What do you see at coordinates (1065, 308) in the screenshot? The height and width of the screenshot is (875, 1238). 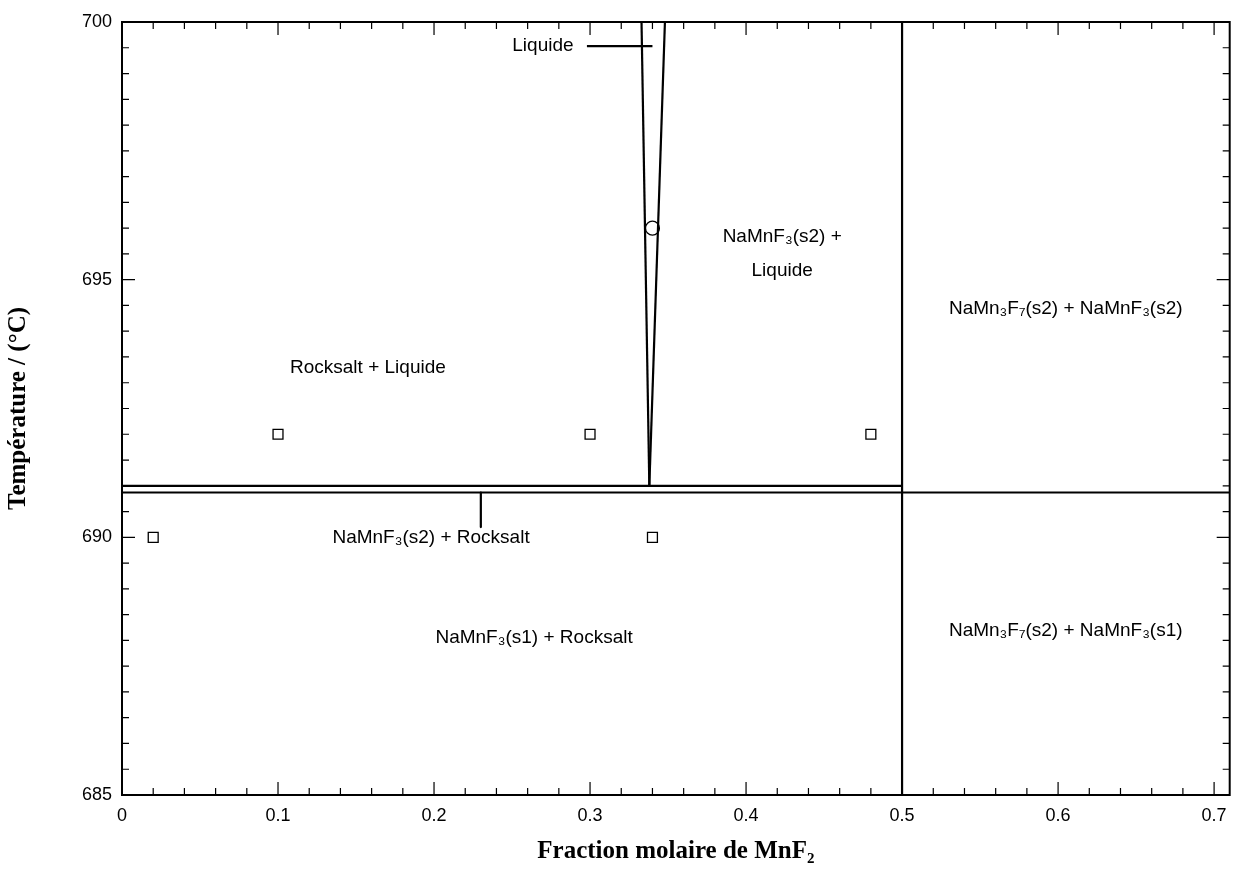 I see `annotation: NaMn₃F₇(s2) + NaMnF₃(s2)` at bounding box center [1065, 308].